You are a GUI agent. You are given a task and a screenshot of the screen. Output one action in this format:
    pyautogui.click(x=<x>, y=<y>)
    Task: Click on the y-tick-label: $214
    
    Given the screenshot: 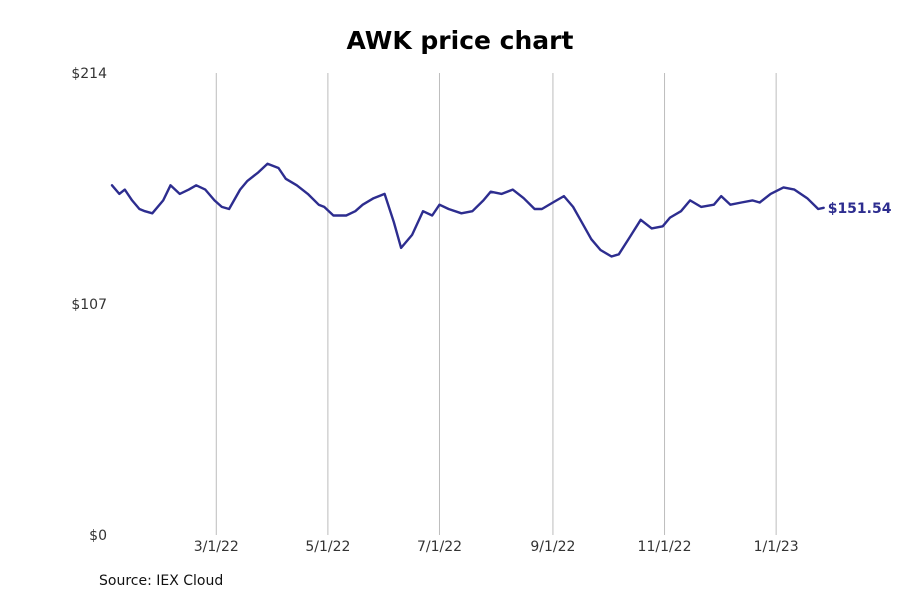 What is the action you would take?
    pyautogui.click(x=89, y=74)
    